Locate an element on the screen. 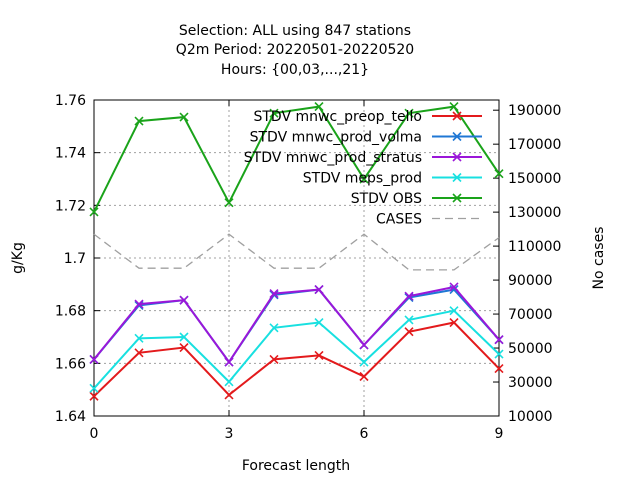  y-tick-label: 1.72 is located at coordinates (70, 206).